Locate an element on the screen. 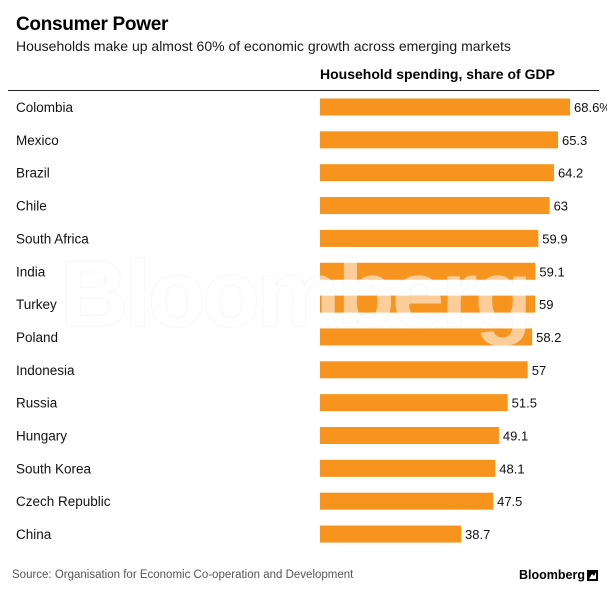  chart-title: Consumer Power is located at coordinates (92, 24).